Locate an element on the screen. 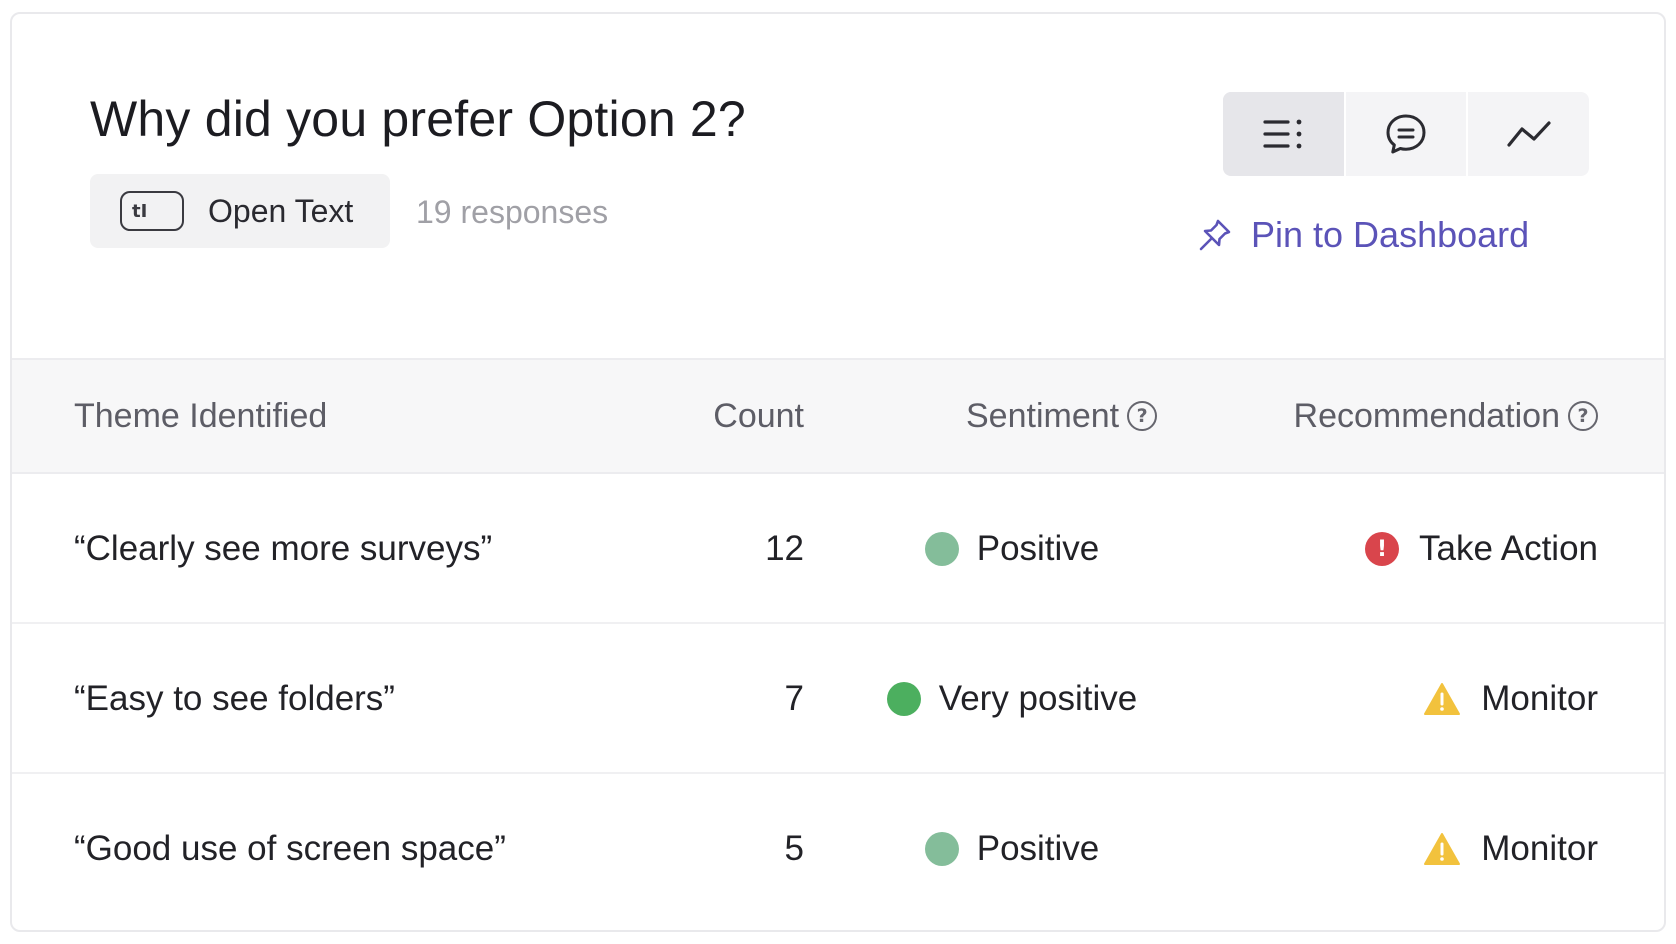  column-header-count: Count is located at coordinates (758, 416).